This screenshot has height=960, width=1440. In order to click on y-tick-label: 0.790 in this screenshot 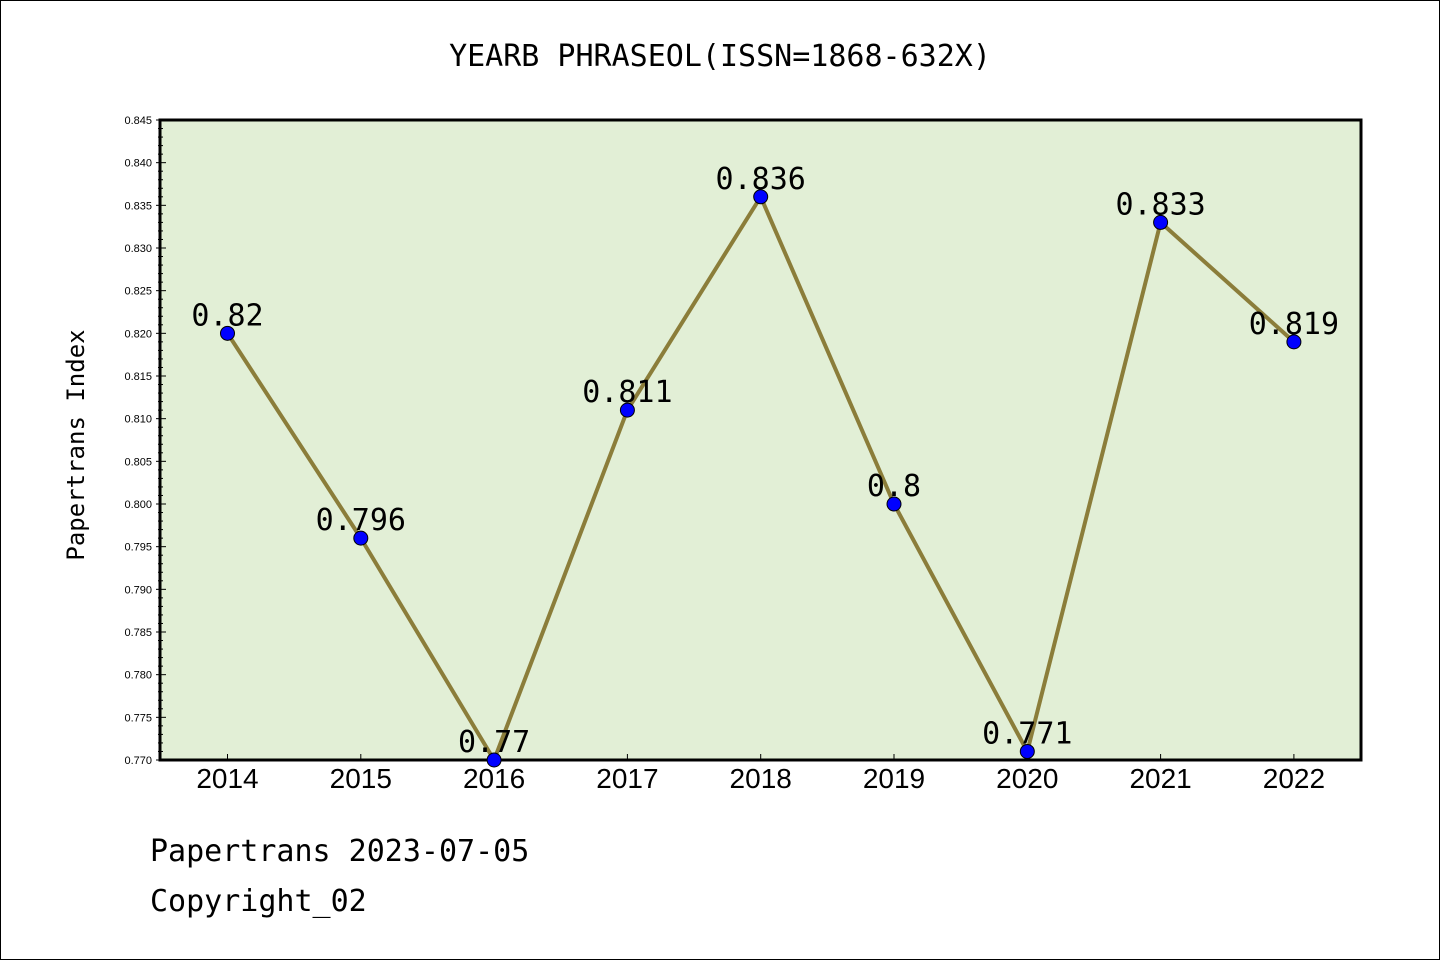, I will do `click(138, 590)`.